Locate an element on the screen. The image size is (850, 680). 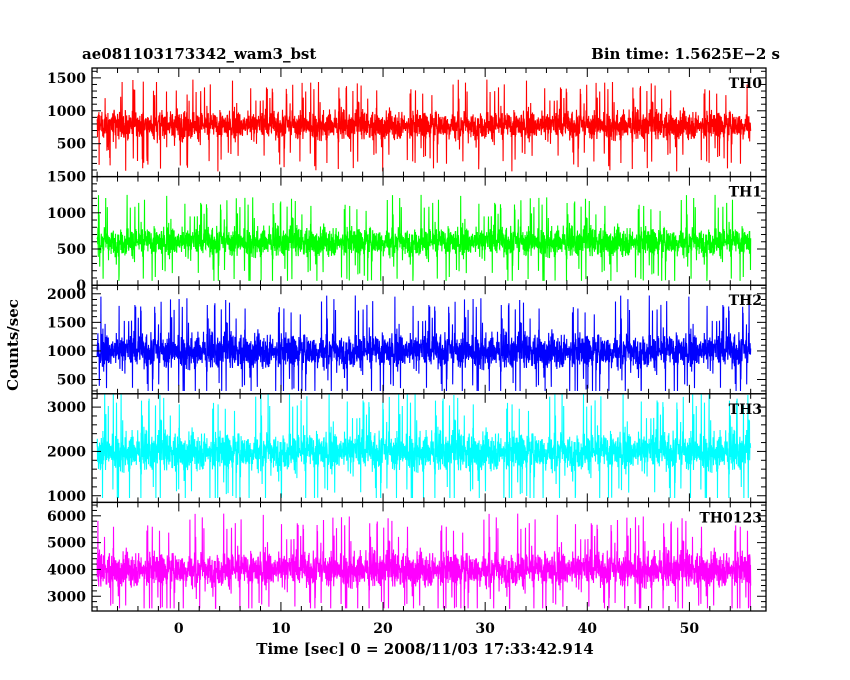
panel-th2: 500 1000 1500 2000 TH2 is located at coordinates (407, 339).